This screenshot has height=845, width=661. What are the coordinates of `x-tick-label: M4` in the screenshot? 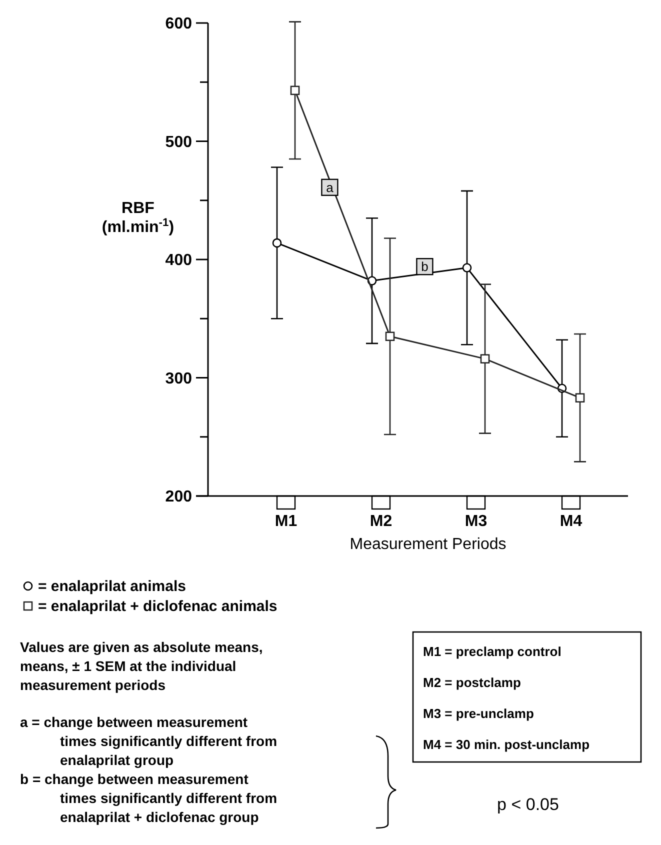 It's located at (571, 521).